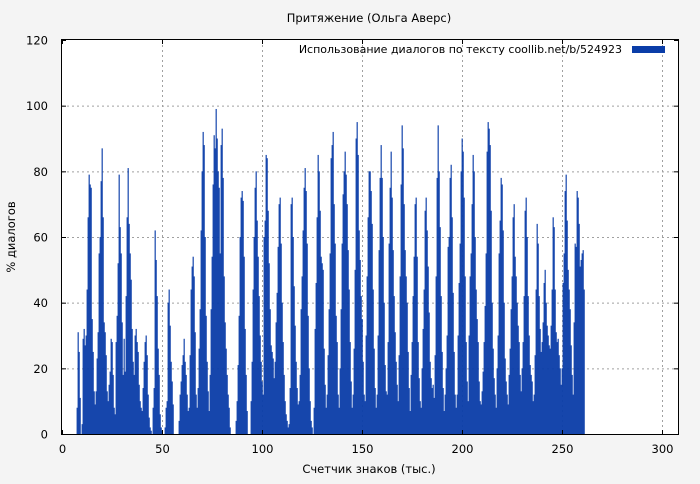 Image resolution: width=700 pixels, height=484 pixels. I want to click on y-tick-label: 60, so click(40, 238).